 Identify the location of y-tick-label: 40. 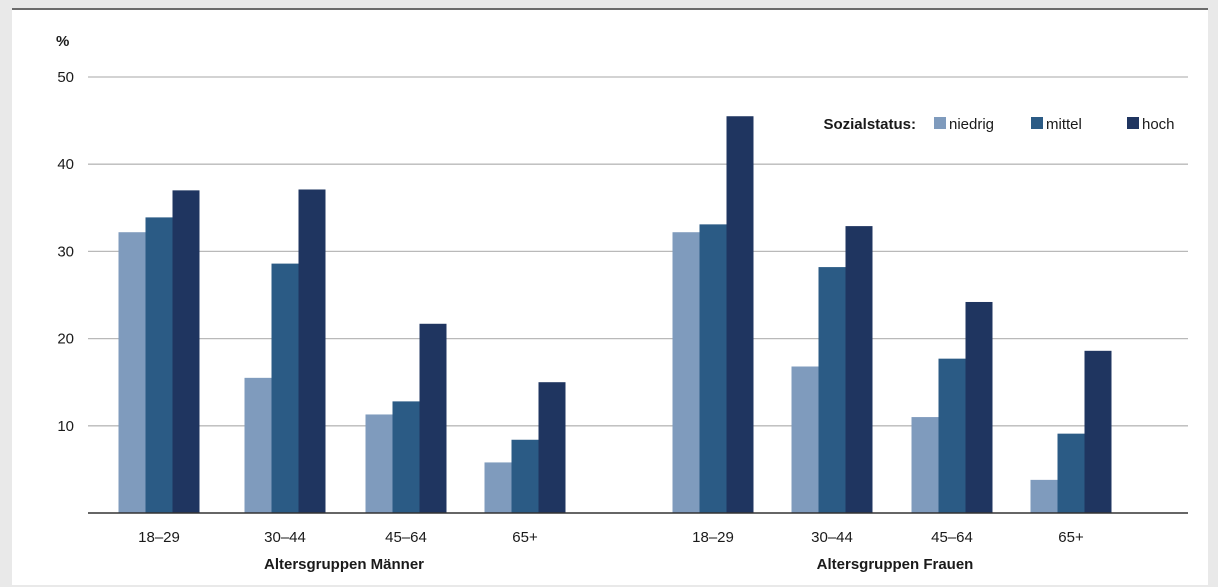
(65, 164).